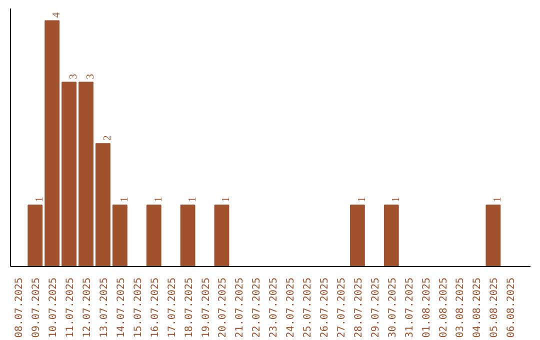 The image size is (540, 340). Describe the element at coordinates (57, 15) in the screenshot. I see `data-label: 4` at that location.